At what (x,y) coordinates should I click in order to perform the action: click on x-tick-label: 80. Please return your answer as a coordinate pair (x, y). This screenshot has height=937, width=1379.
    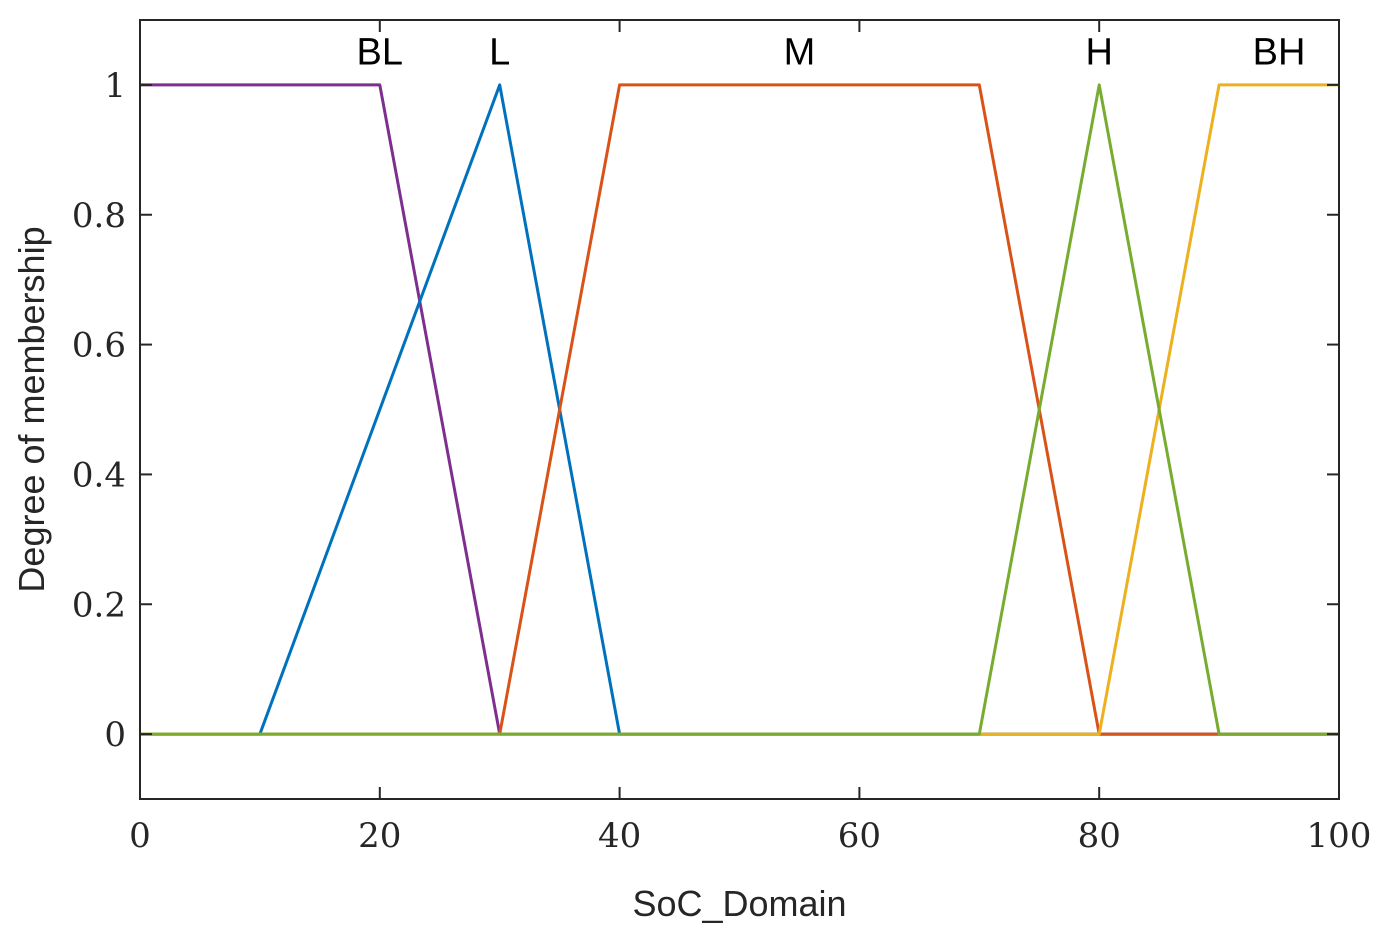
    Looking at the image, I should click on (1099, 836).